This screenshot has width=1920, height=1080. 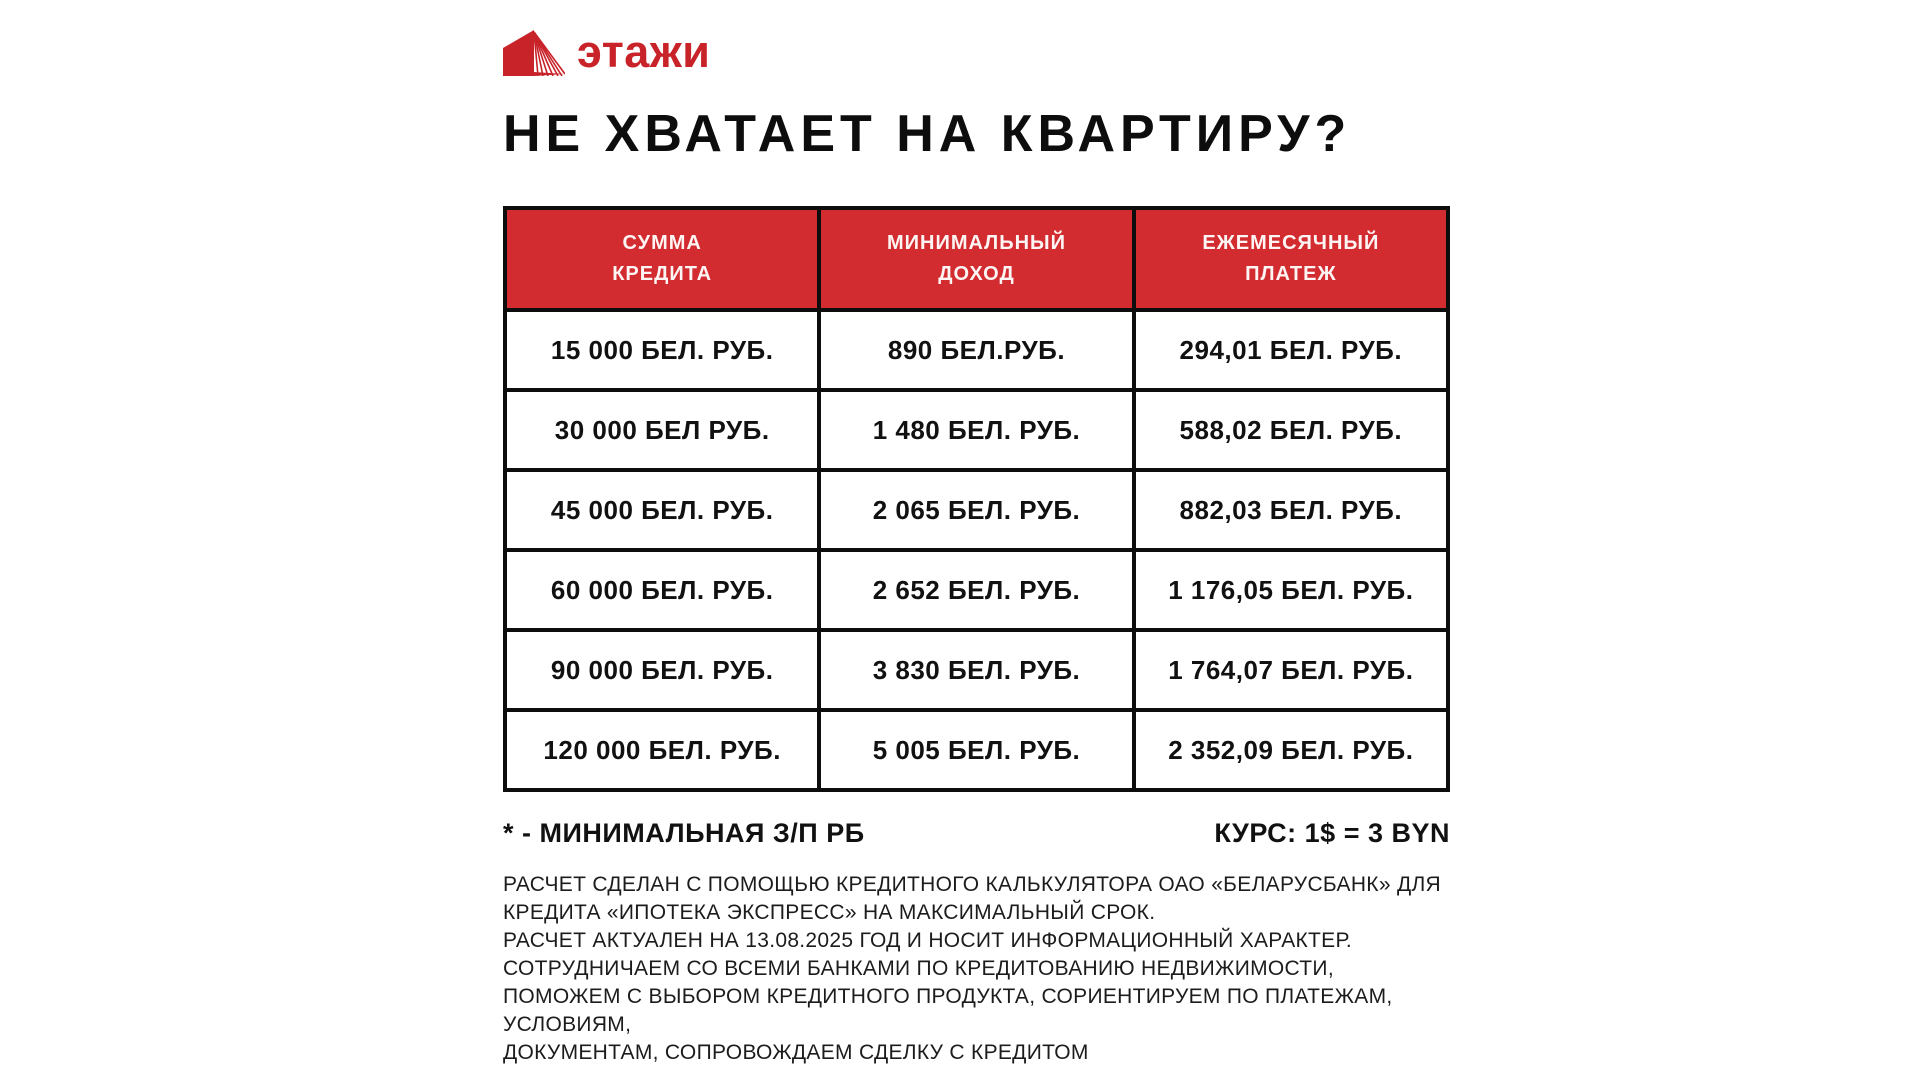 I want to click on table-cell: 882,03 БЕЛ. РУБ., so click(x=1291, y=510).